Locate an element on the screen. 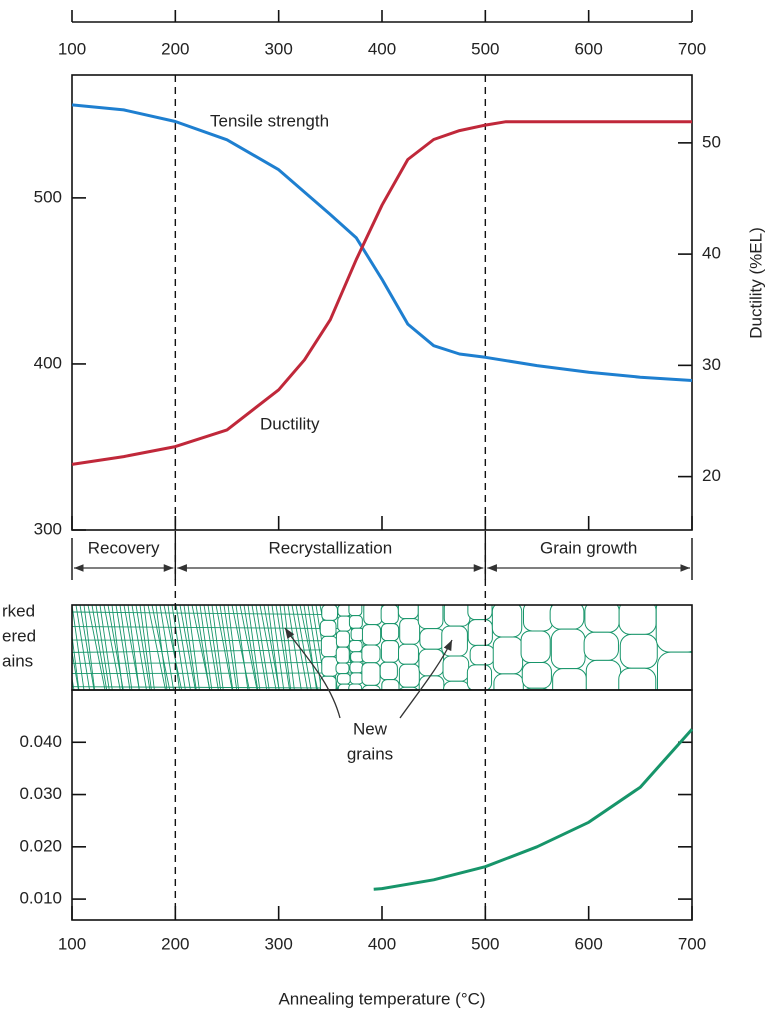 The width and height of the screenshot is (771, 1021). x-tick-label: 300 is located at coordinates (278, 943).